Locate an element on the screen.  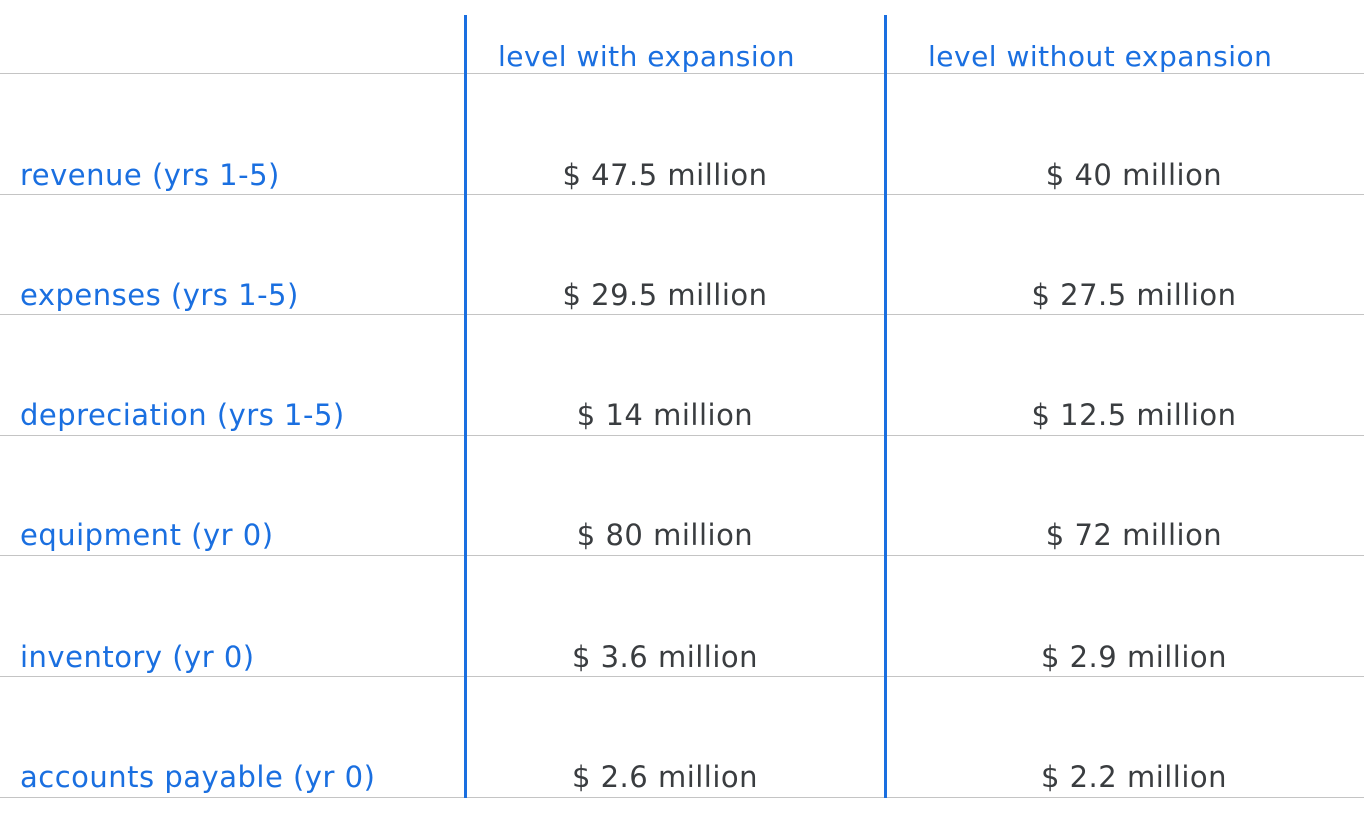
rule-header is located at coordinates (682, 73).